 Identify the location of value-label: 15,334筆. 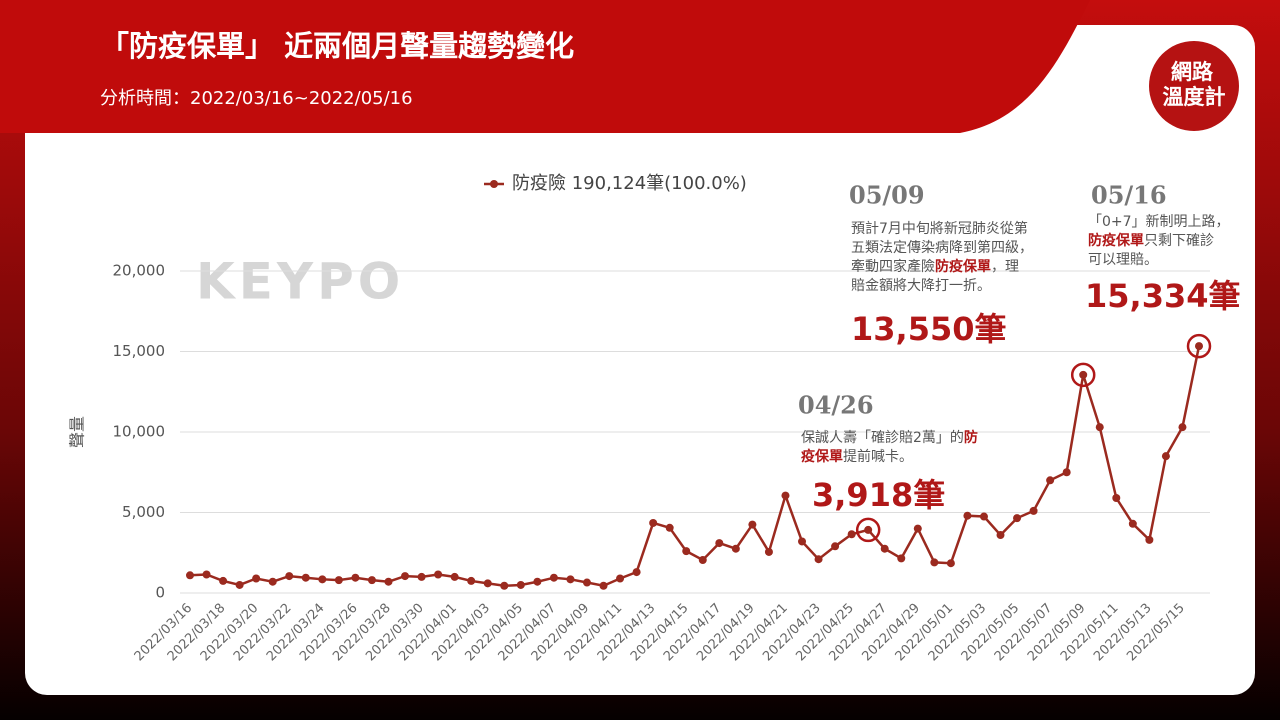
(1163, 296).